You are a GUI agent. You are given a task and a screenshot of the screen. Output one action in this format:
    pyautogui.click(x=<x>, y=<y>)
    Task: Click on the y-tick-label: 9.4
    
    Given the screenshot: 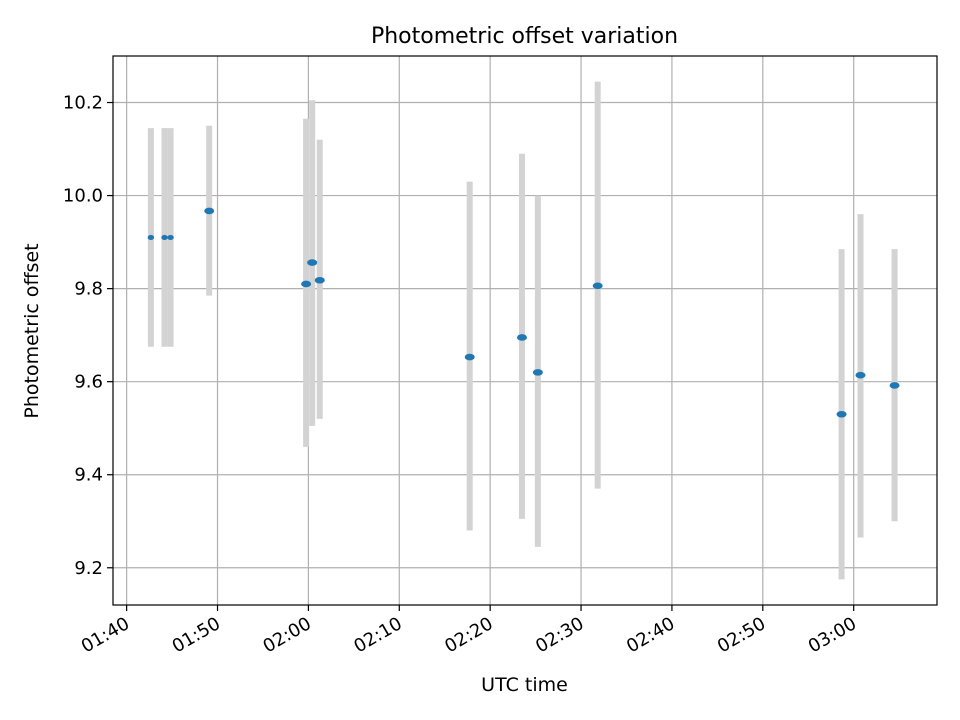 What is the action you would take?
    pyautogui.click(x=88, y=475)
    